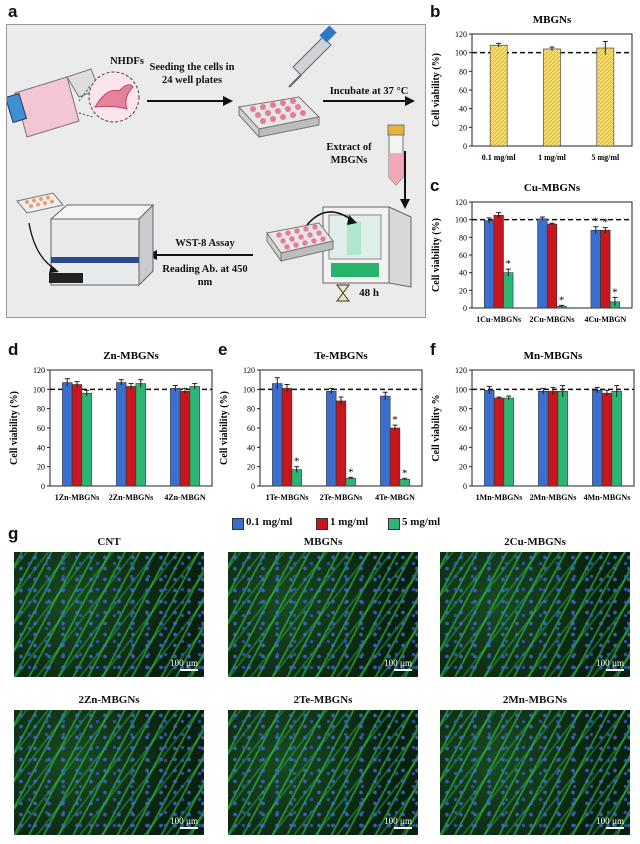  Describe the element at coordinates (323, 614) in the screenshot. I see `micrograph-mbgns: 100 µm` at that location.